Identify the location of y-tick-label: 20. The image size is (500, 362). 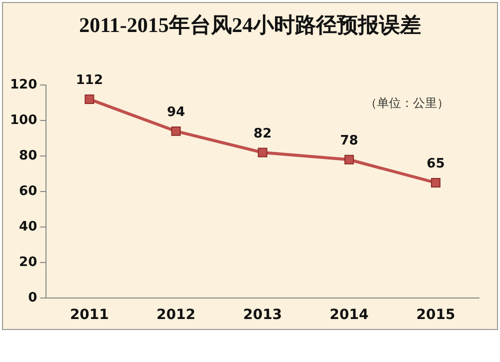
(28, 262).